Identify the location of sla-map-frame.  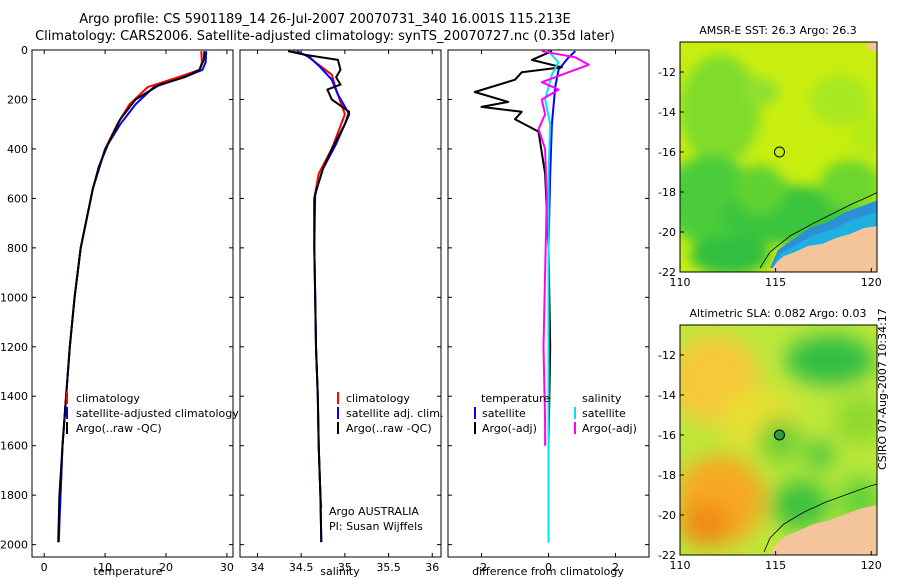
(778, 440).